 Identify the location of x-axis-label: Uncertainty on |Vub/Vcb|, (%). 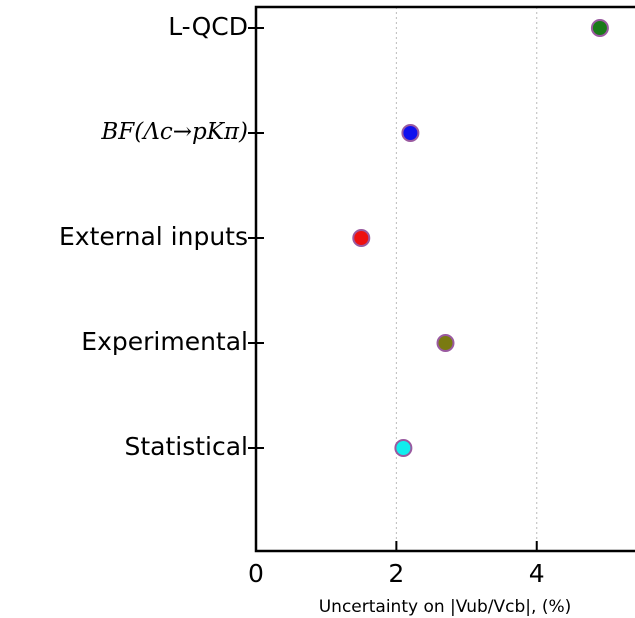
(445, 607).